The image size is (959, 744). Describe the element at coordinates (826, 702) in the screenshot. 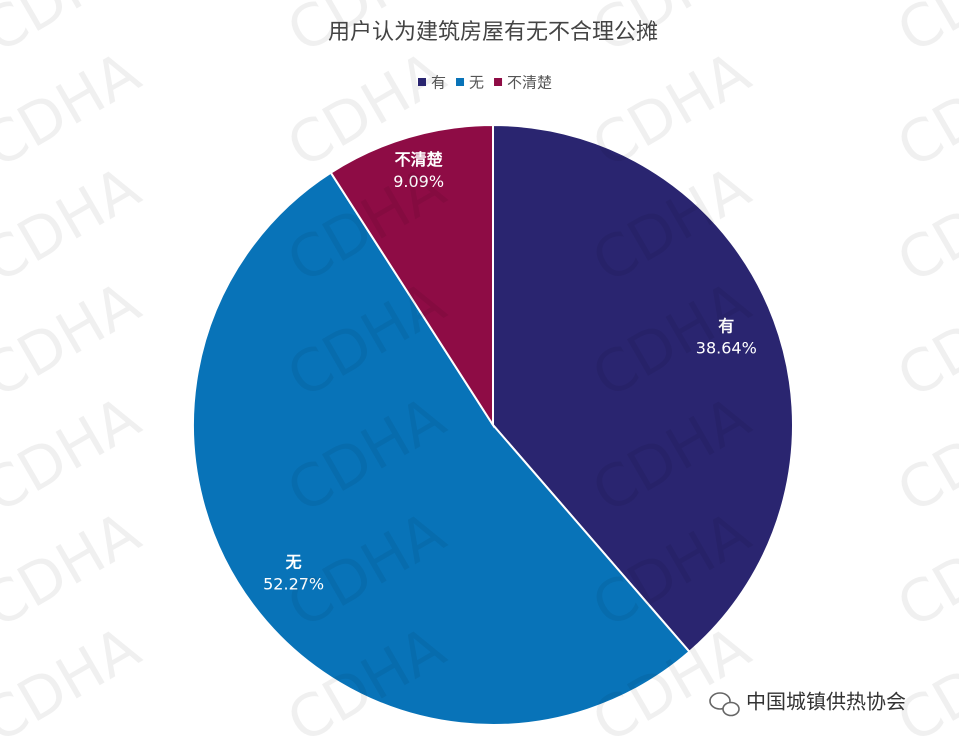

I see `footer-text: 中国城镇供热协会` at that location.